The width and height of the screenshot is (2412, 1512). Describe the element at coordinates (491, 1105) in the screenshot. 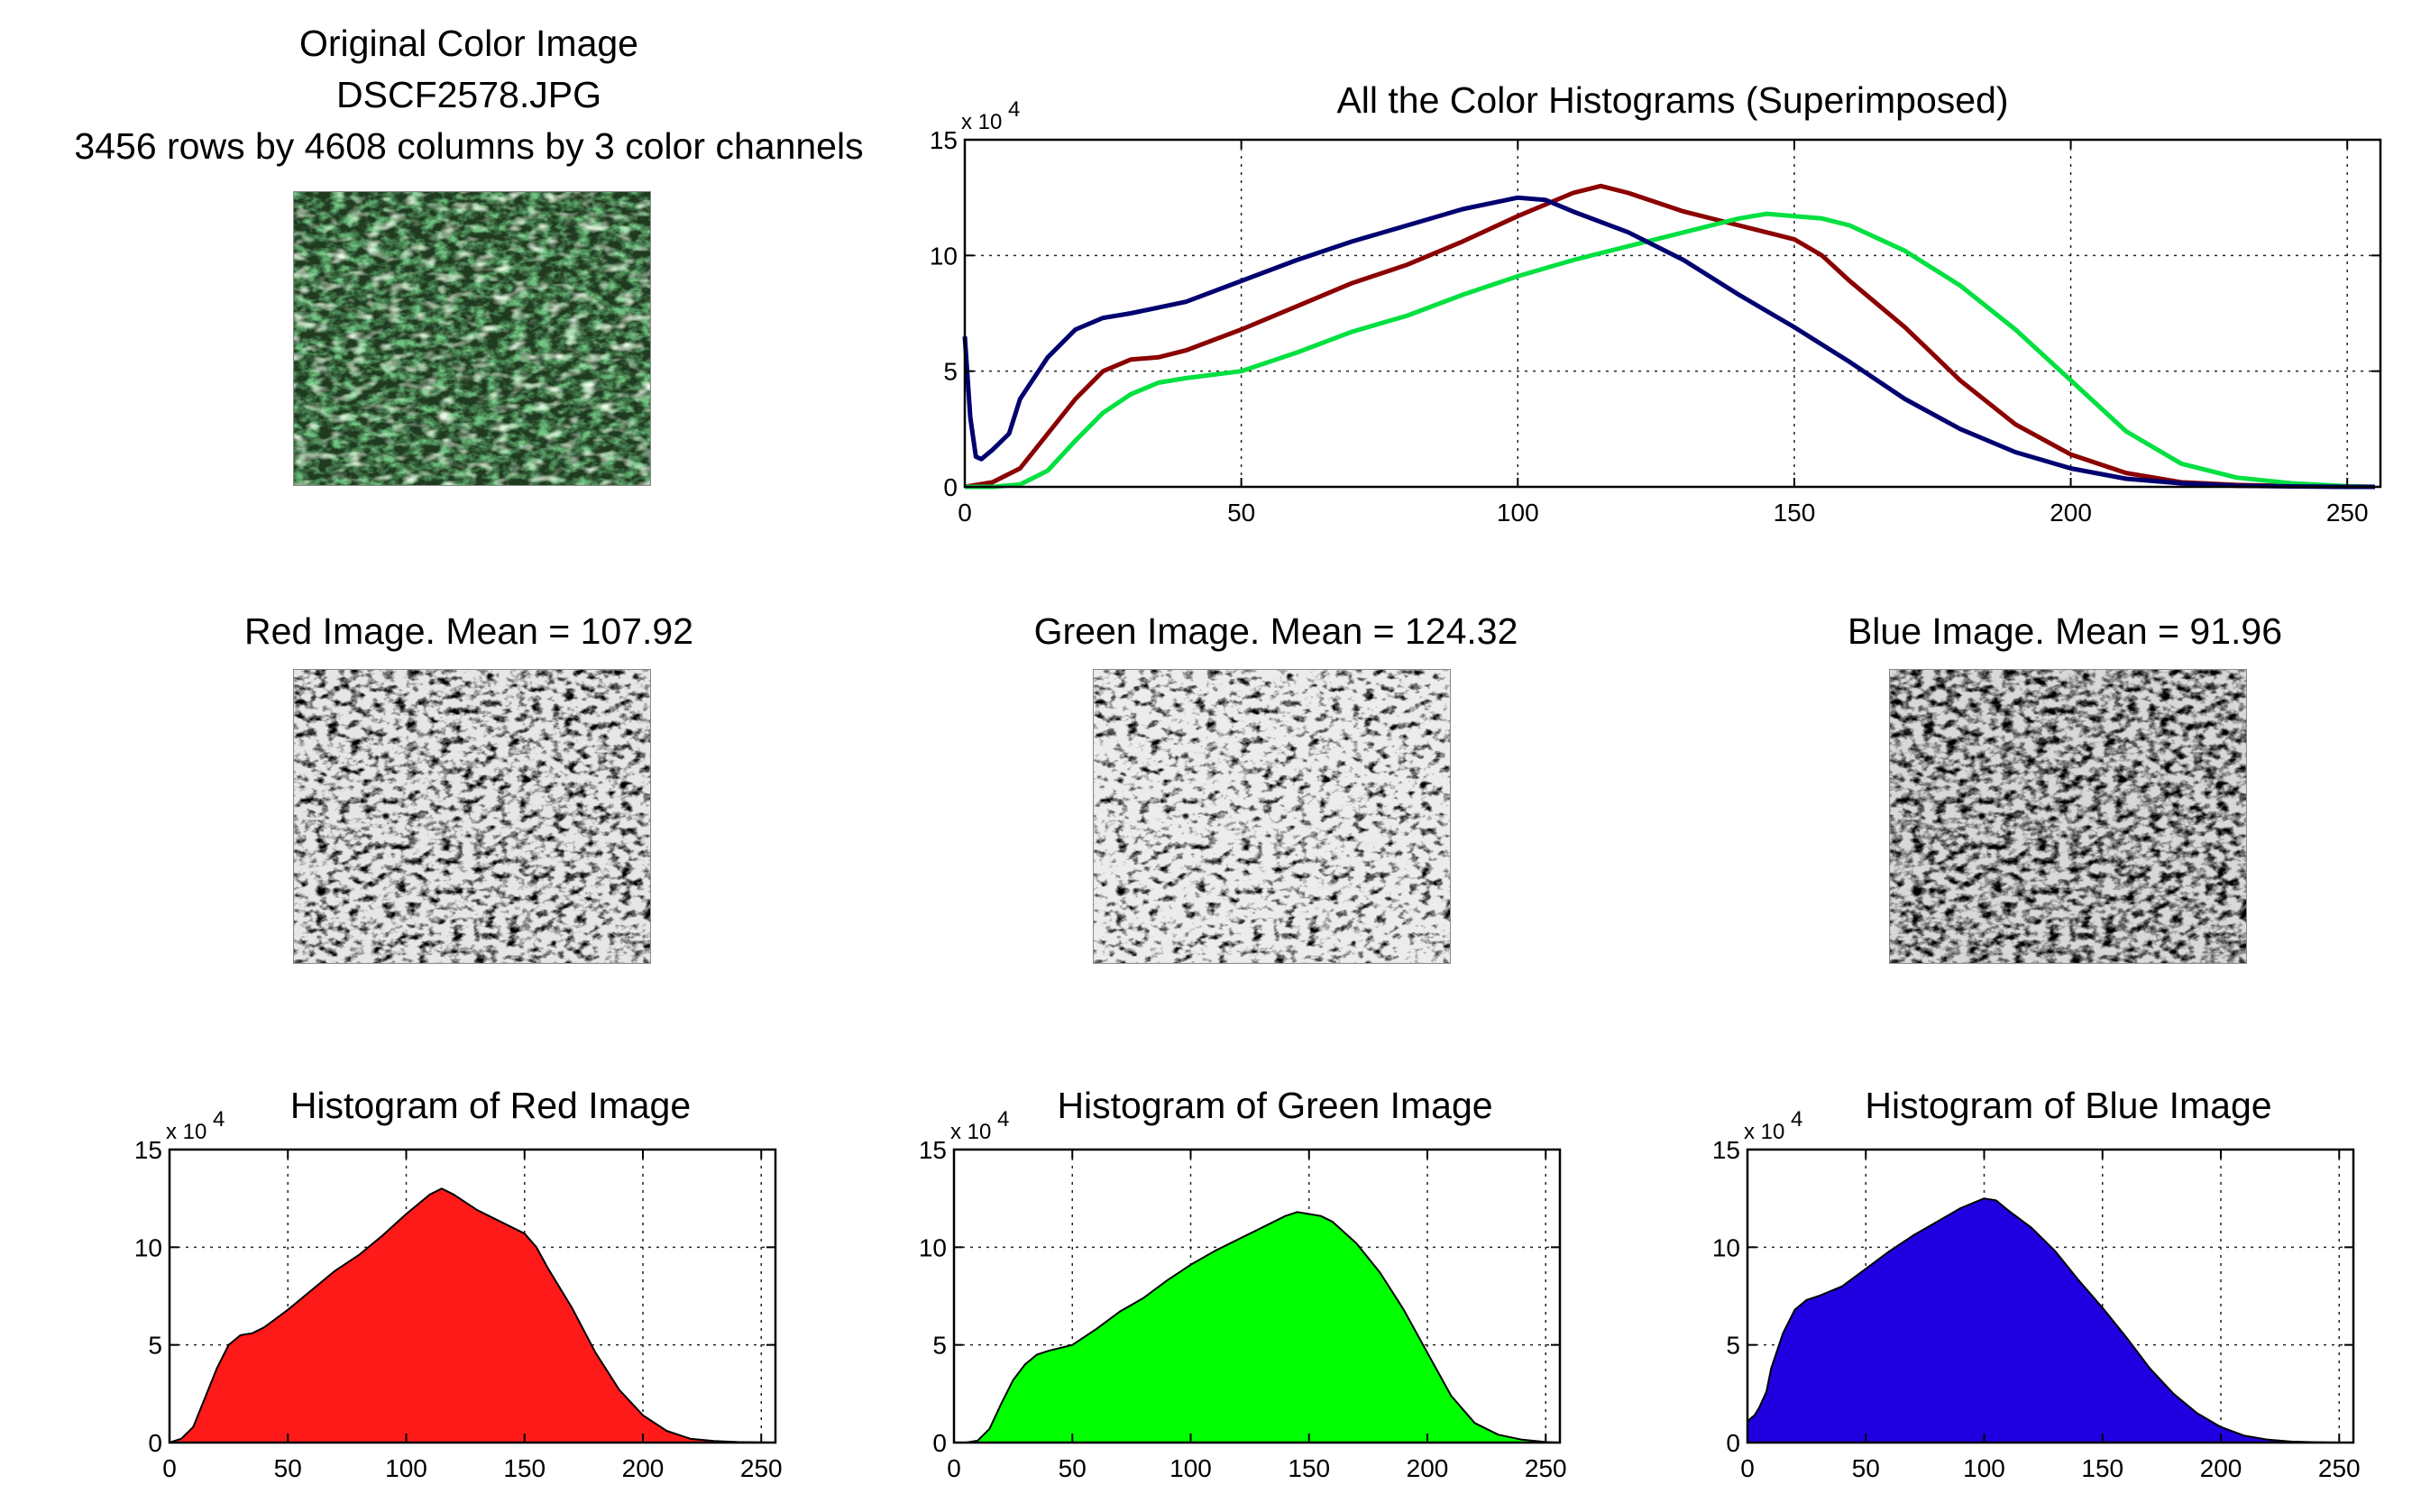

I see `chart-title: Histogram of Red Image` at that location.